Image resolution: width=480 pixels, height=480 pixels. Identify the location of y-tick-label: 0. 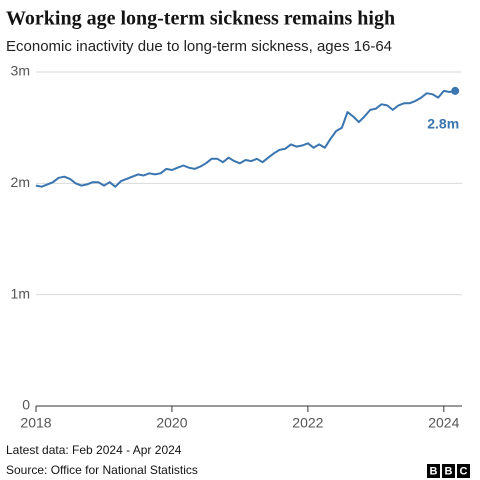
(26, 405).